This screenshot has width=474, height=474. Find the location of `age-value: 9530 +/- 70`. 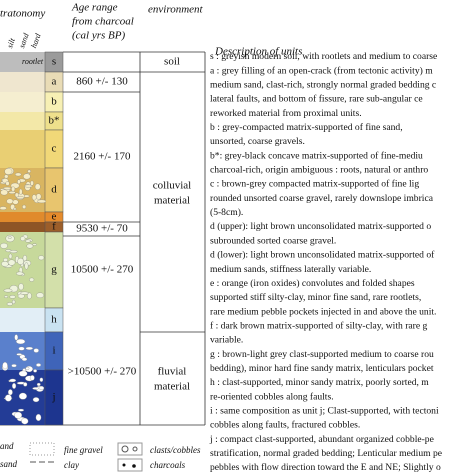

age-value: 9530 +/- 70 is located at coordinates (102, 229).